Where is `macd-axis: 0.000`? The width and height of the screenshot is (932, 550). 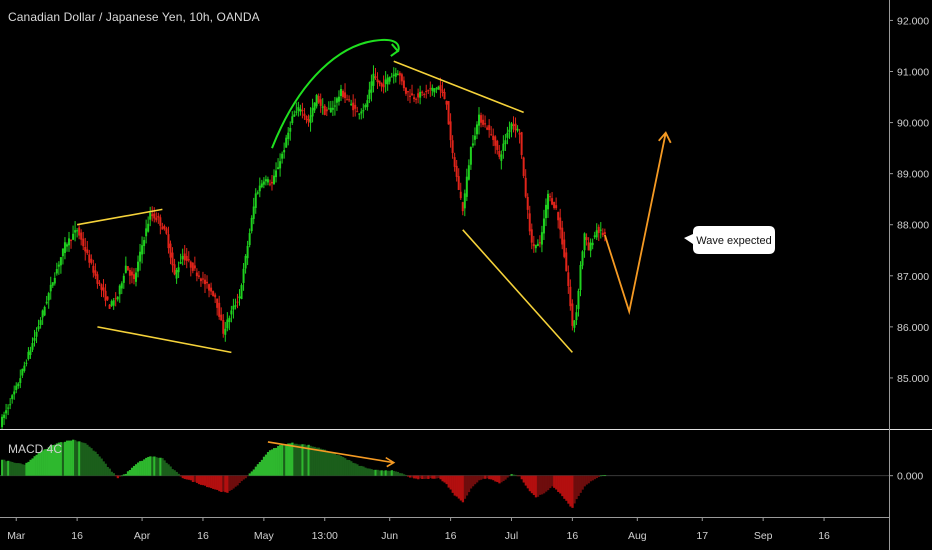 macd-axis: 0.000 is located at coordinates (906, 477).